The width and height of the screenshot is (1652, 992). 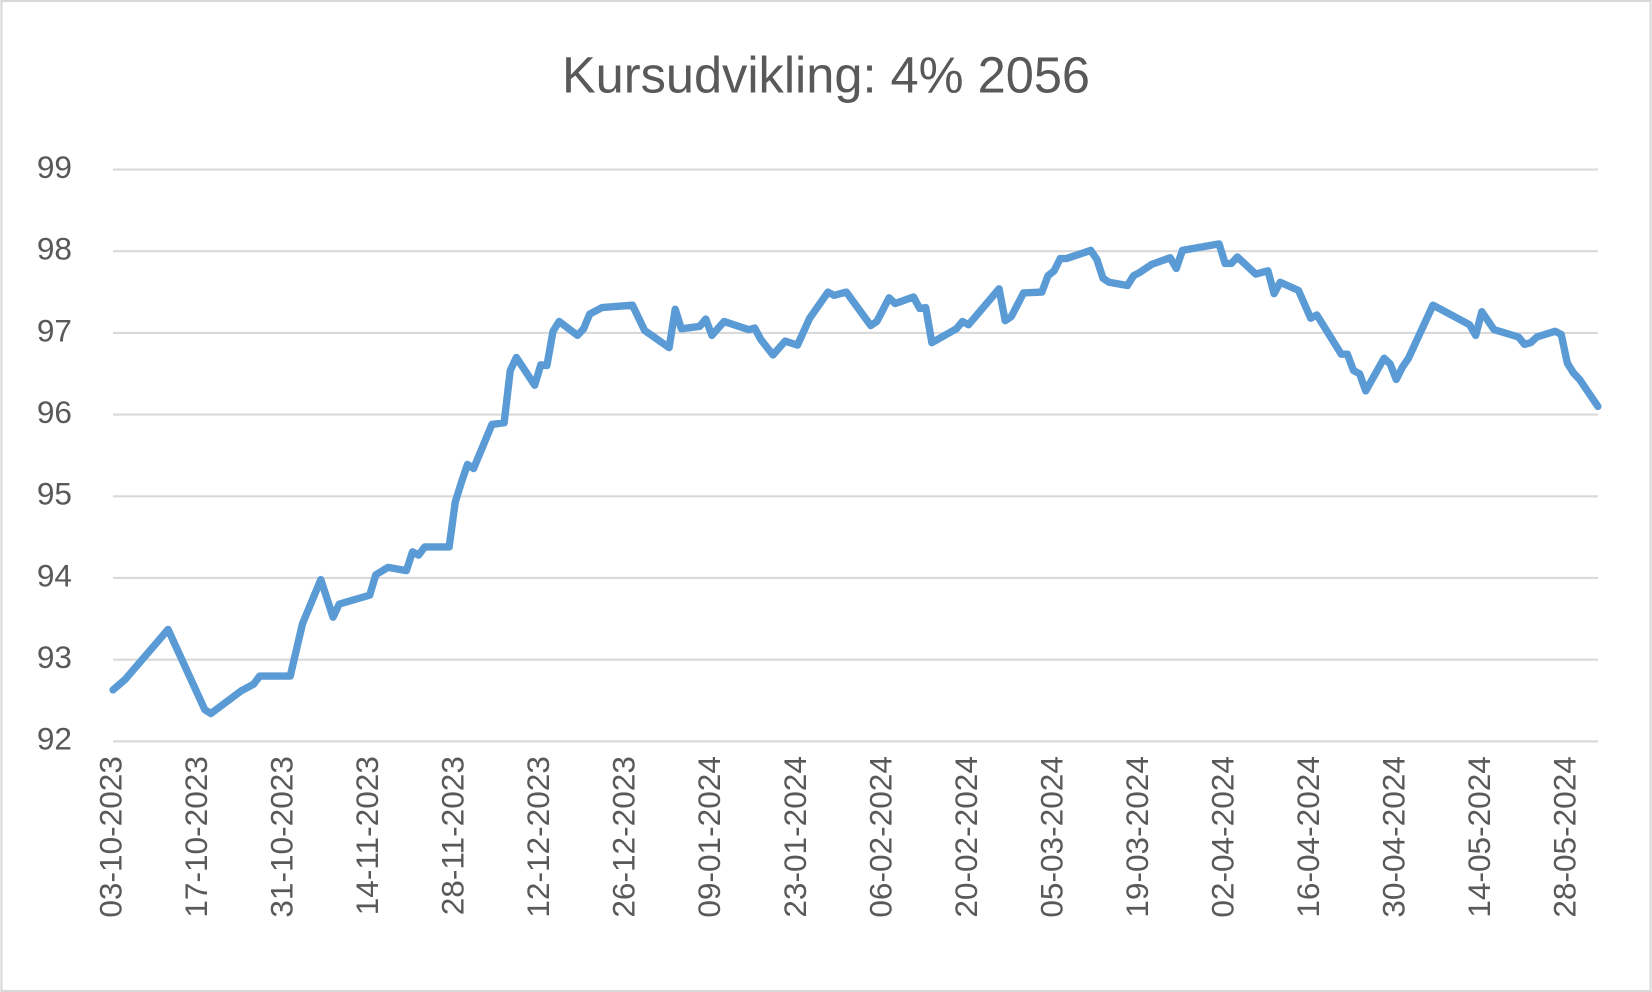 I want to click on x-tick-label: 16-04-2024, so click(x=1308, y=837).